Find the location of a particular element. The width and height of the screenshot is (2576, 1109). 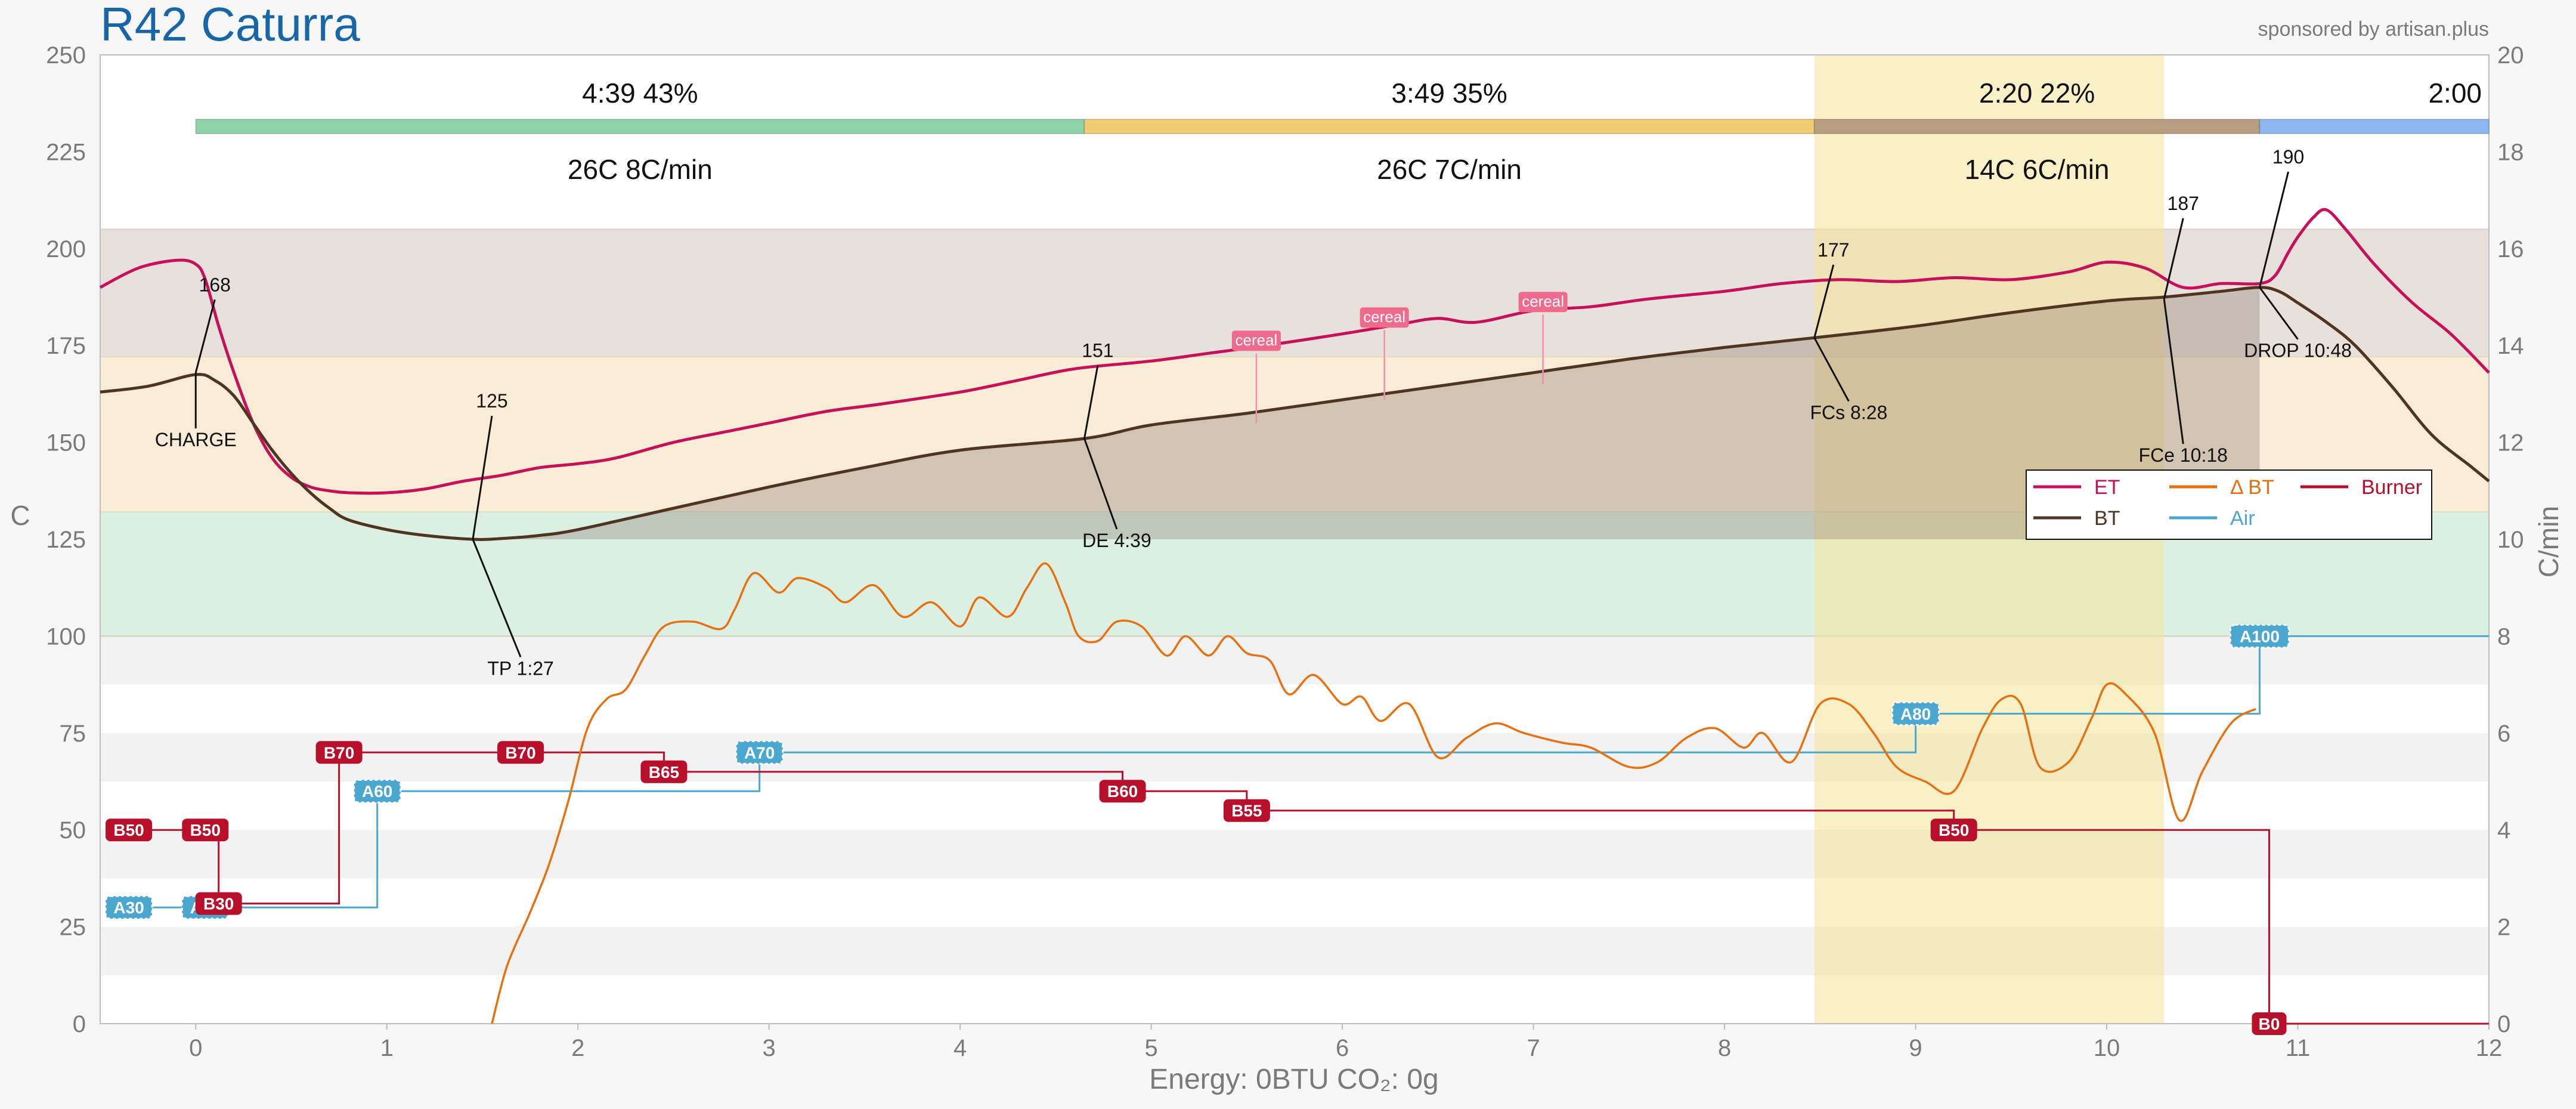

annotation-label: 125 is located at coordinates (492, 401).